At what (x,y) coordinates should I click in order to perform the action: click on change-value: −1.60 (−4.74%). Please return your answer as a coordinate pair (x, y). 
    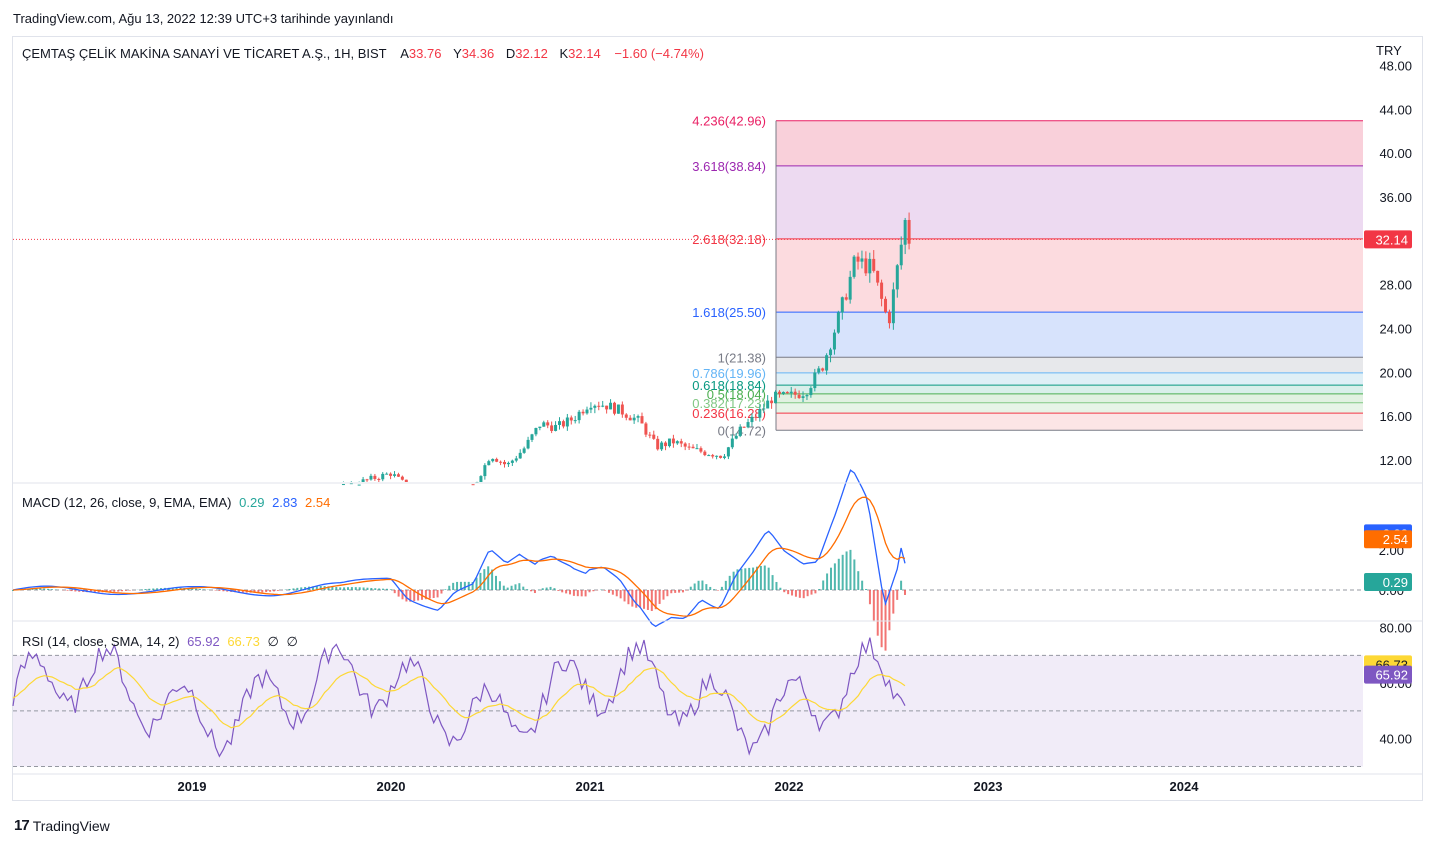
    Looking at the image, I should click on (659, 53).